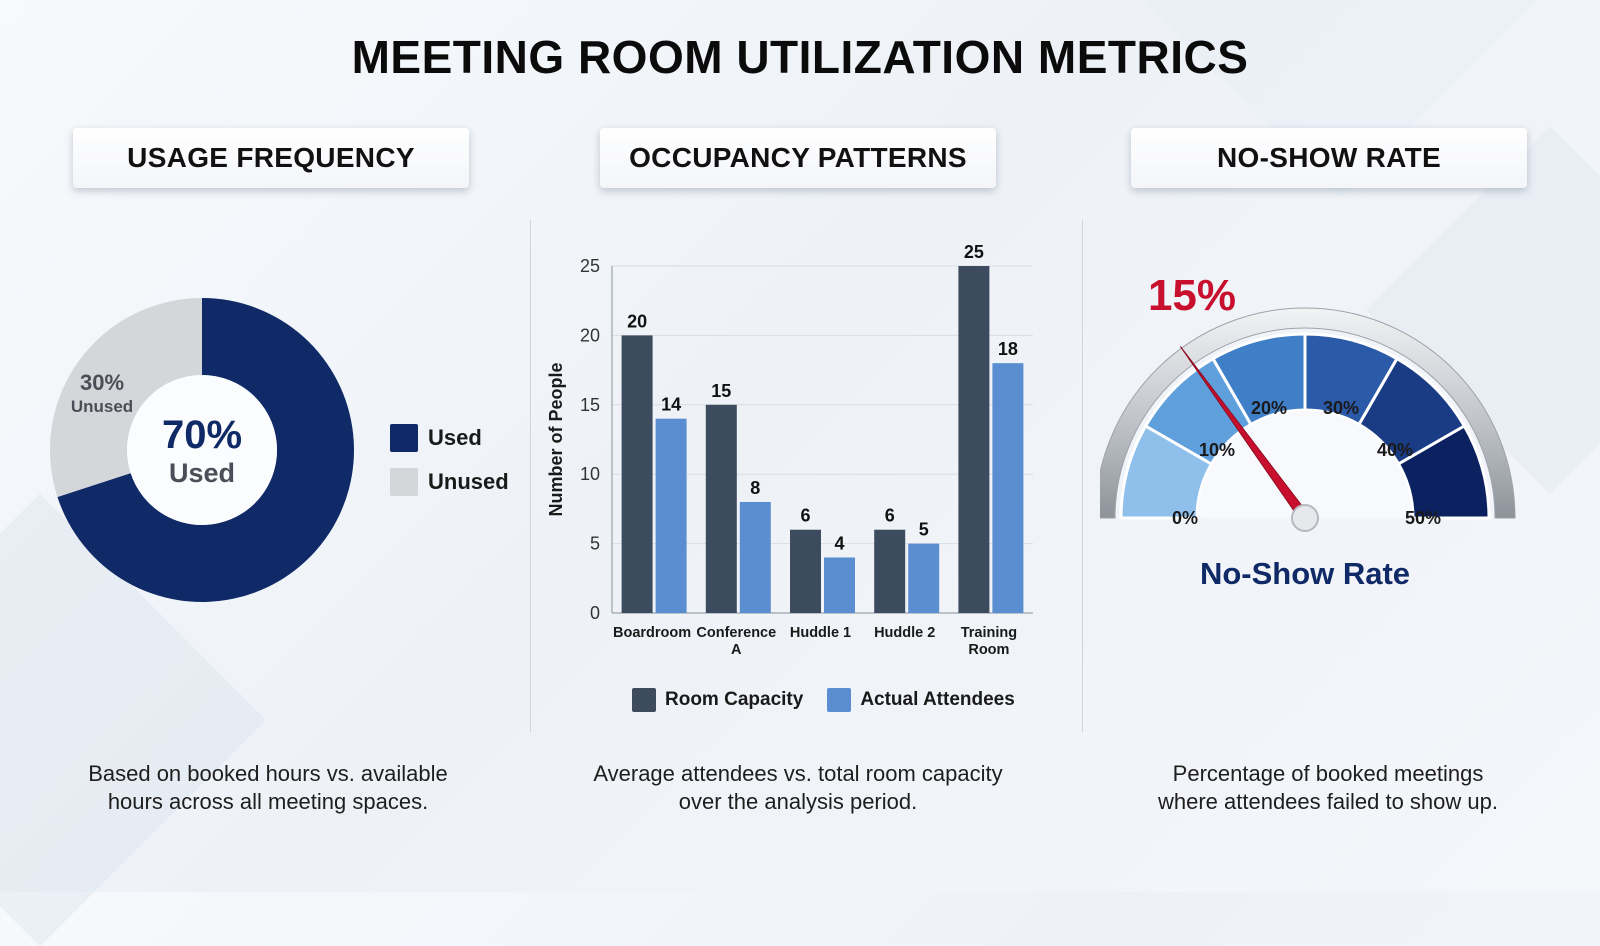 The height and width of the screenshot is (946, 1600). What do you see at coordinates (595, 544) in the screenshot?
I see `y-tick-label: 5` at bounding box center [595, 544].